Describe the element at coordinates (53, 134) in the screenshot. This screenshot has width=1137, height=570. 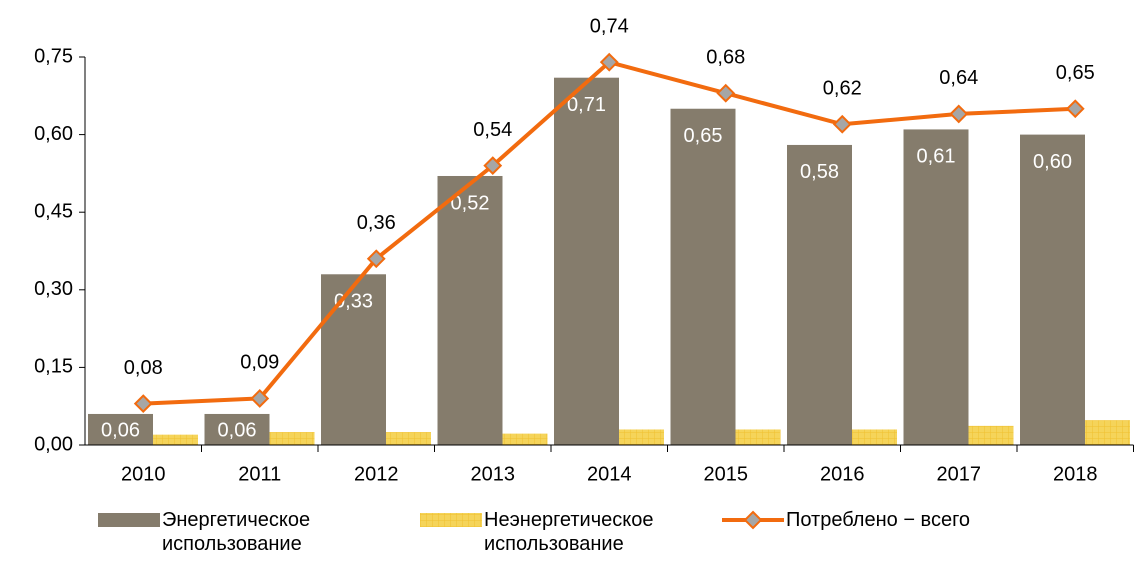
I see `y-tick-label: 0,60` at that location.